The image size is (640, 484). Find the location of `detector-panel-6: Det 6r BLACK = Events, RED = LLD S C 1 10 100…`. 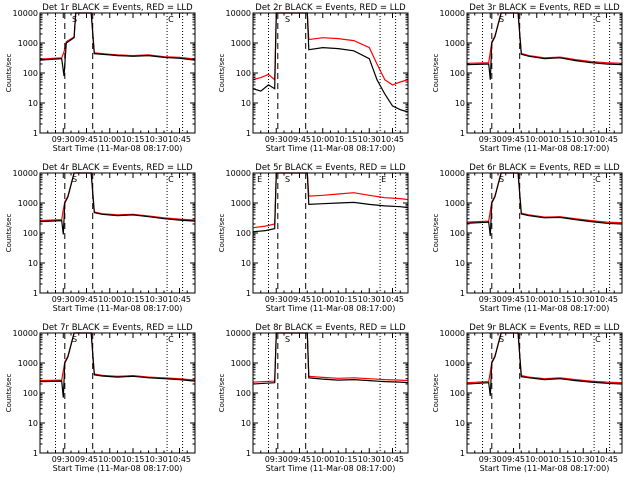

detector-panel-6: Det 6r BLACK = Events, RED = LLD S C 1 10 100… is located at coordinates (527, 238).